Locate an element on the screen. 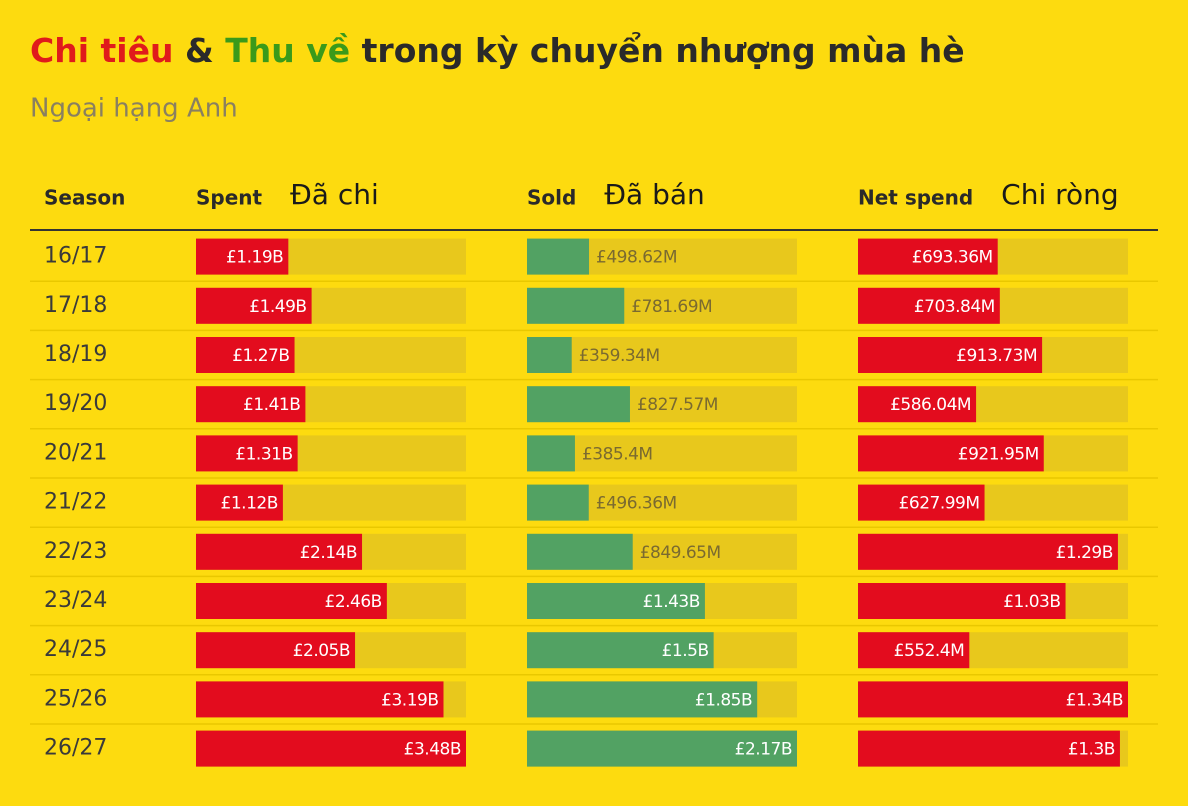  column-header: Spent is located at coordinates (229, 198).